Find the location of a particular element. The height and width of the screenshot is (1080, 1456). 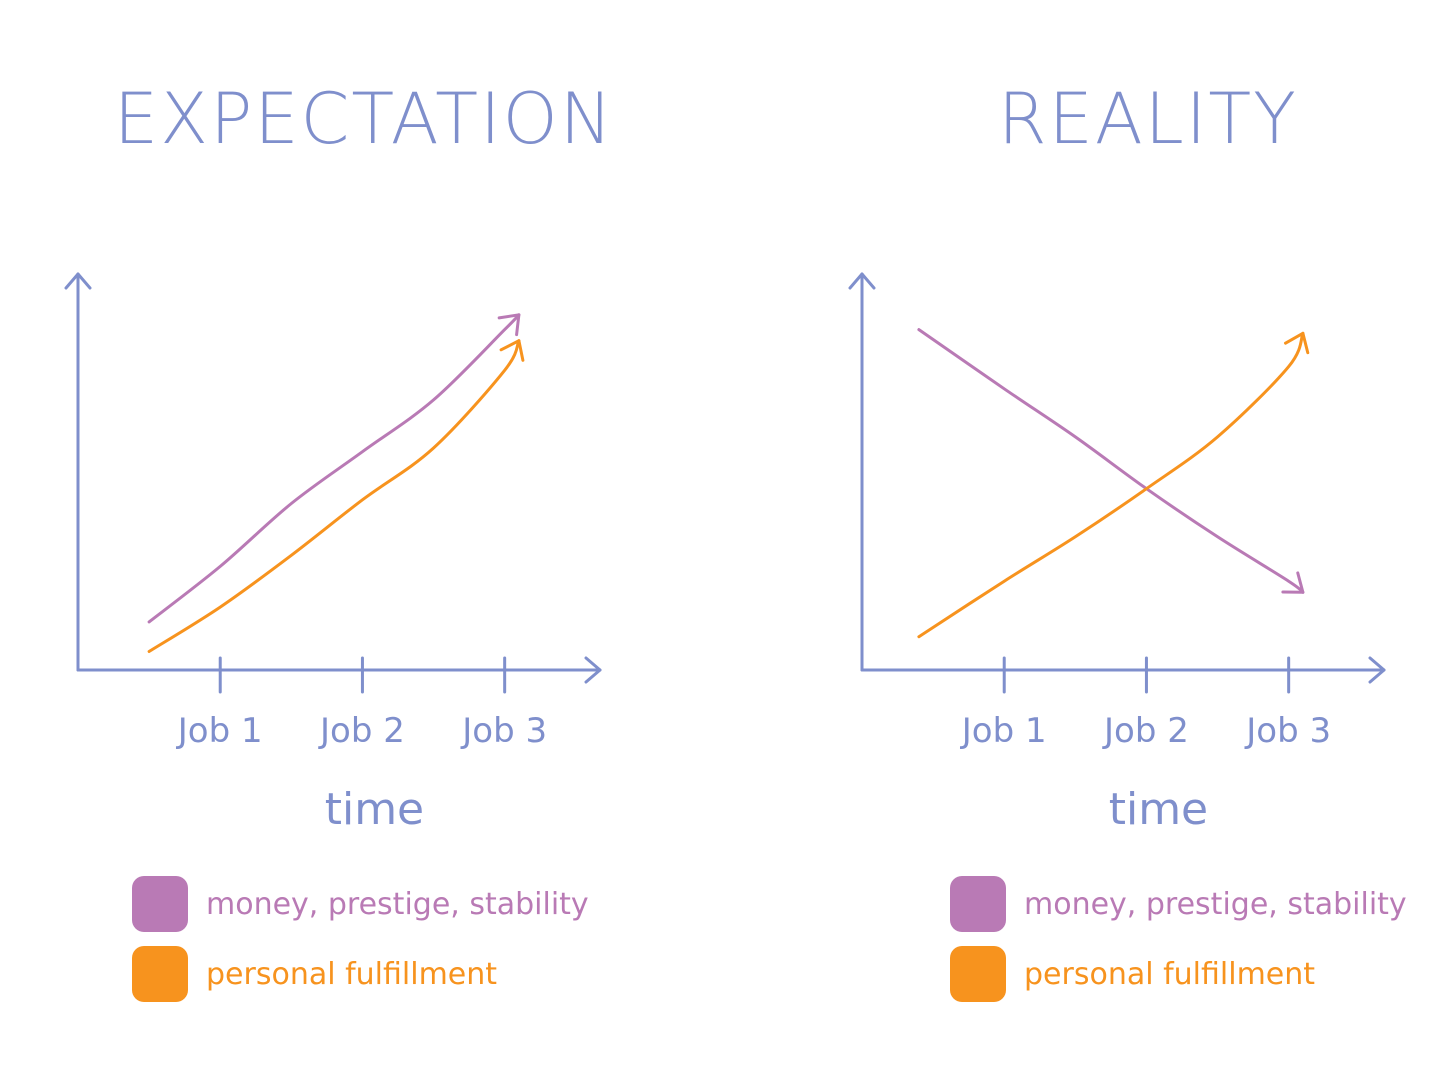

chart-title-reality: REALITY is located at coordinates (1148, 119).